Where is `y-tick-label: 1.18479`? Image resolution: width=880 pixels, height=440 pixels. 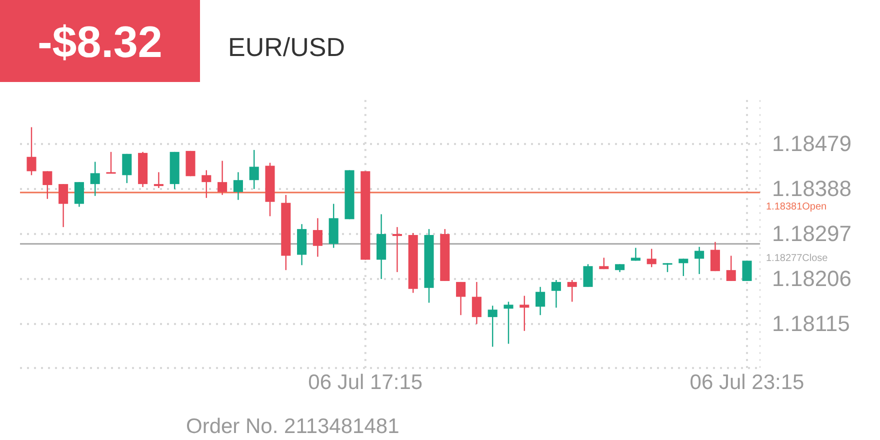
y-tick-label: 1.18479 is located at coordinates (812, 143).